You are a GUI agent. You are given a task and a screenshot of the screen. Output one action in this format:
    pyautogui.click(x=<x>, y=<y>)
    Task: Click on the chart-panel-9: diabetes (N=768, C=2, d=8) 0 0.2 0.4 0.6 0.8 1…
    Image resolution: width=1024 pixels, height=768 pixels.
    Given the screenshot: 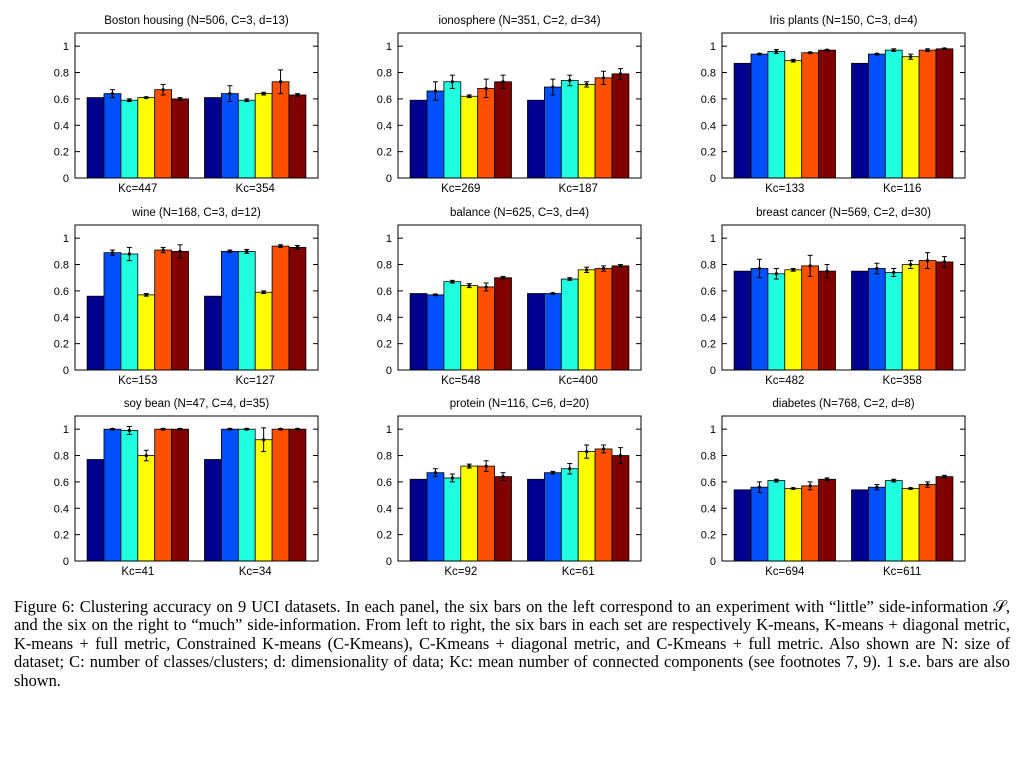 What is the action you would take?
    pyautogui.click(x=833, y=488)
    